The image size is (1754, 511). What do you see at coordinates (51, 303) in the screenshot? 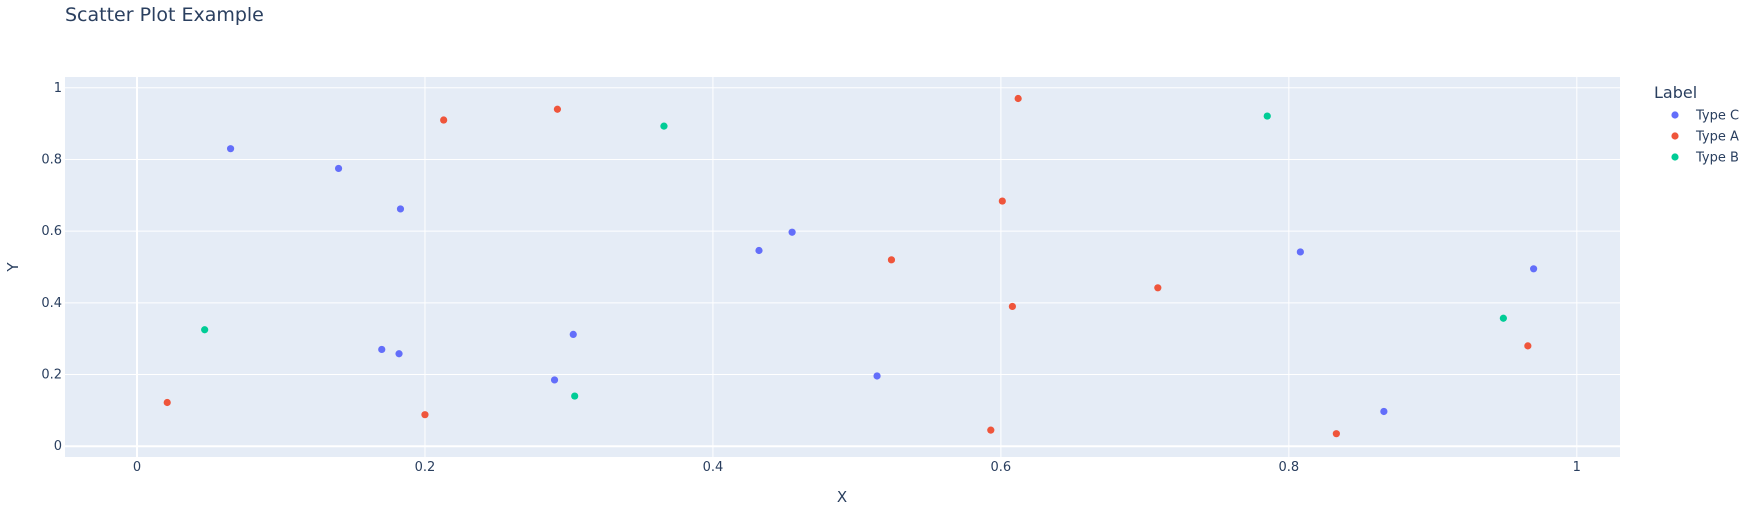
I see `y-tick-label: 0.4` at bounding box center [51, 303].